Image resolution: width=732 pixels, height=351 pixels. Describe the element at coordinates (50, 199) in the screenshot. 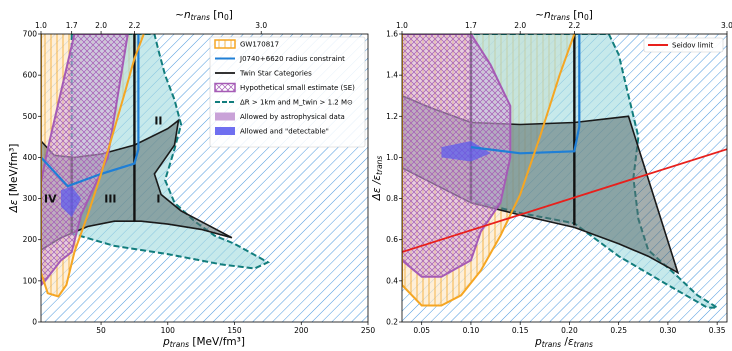

I see `region-label: IV` at that location.